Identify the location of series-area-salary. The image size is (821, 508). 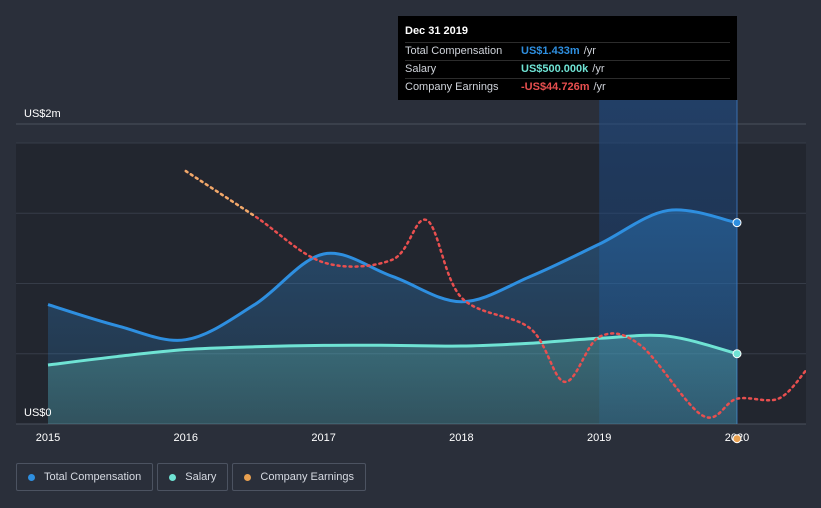
(392, 379).